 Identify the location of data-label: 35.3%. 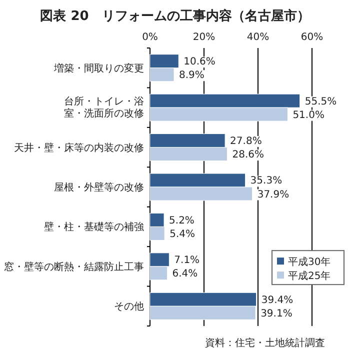
(266, 181).